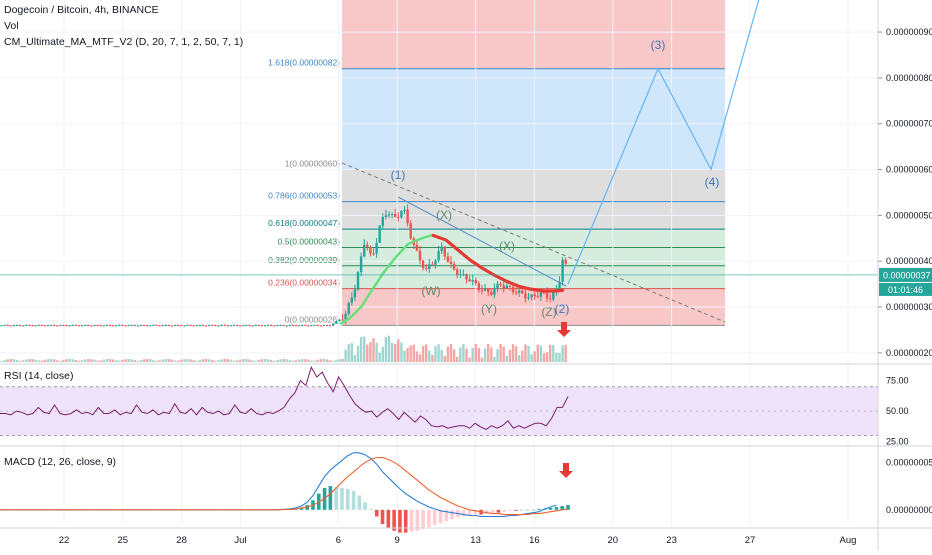 Image resolution: width=932 pixels, height=555 pixels. What do you see at coordinates (909, 170) in the screenshot?
I see `price-tick-label: 0.00000060` at bounding box center [909, 170].